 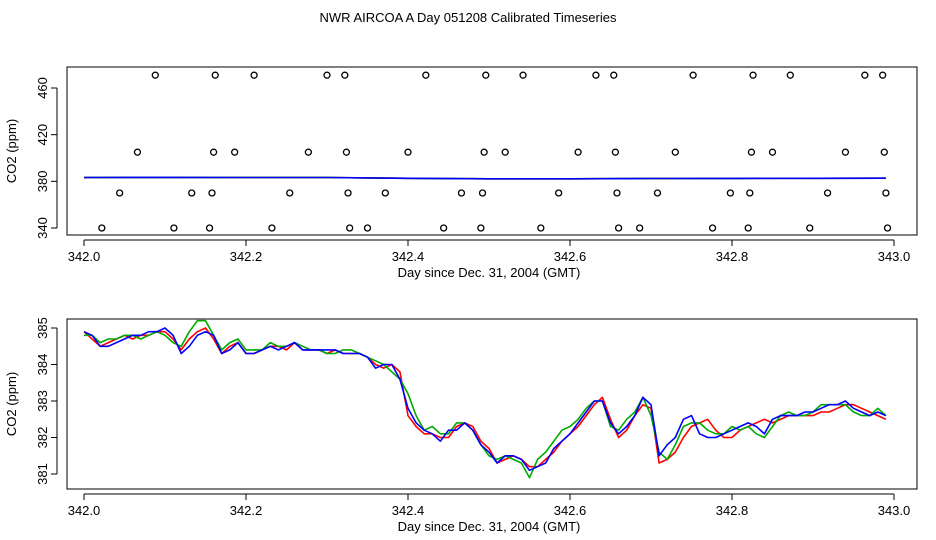 I want to click on y-tick-label: 382, so click(x=42, y=438).